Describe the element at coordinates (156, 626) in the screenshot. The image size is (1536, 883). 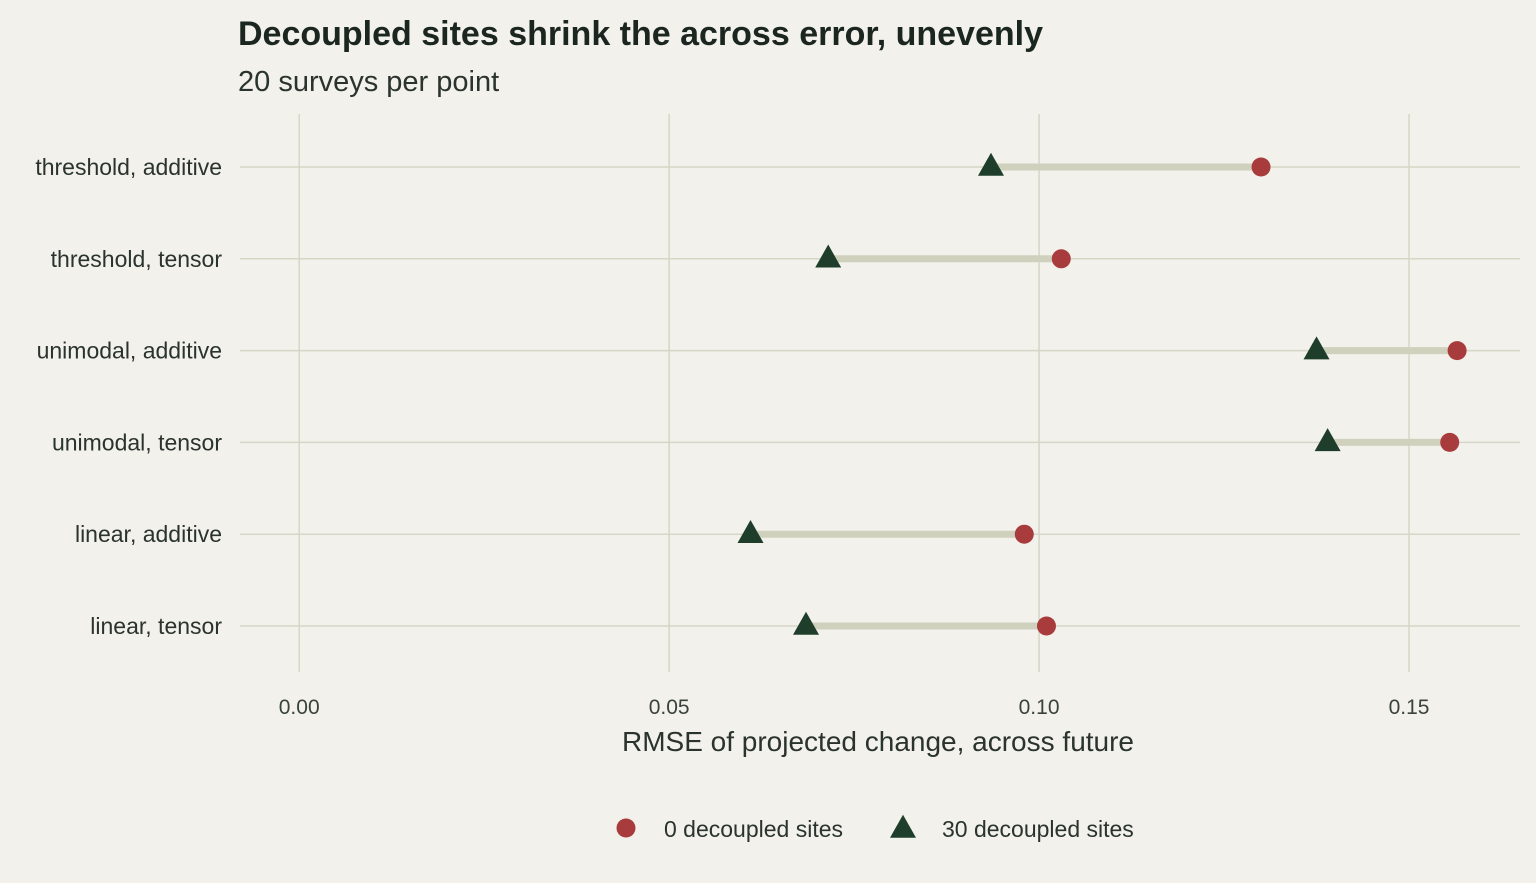
I see `category-label: linear, tensor` at that location.